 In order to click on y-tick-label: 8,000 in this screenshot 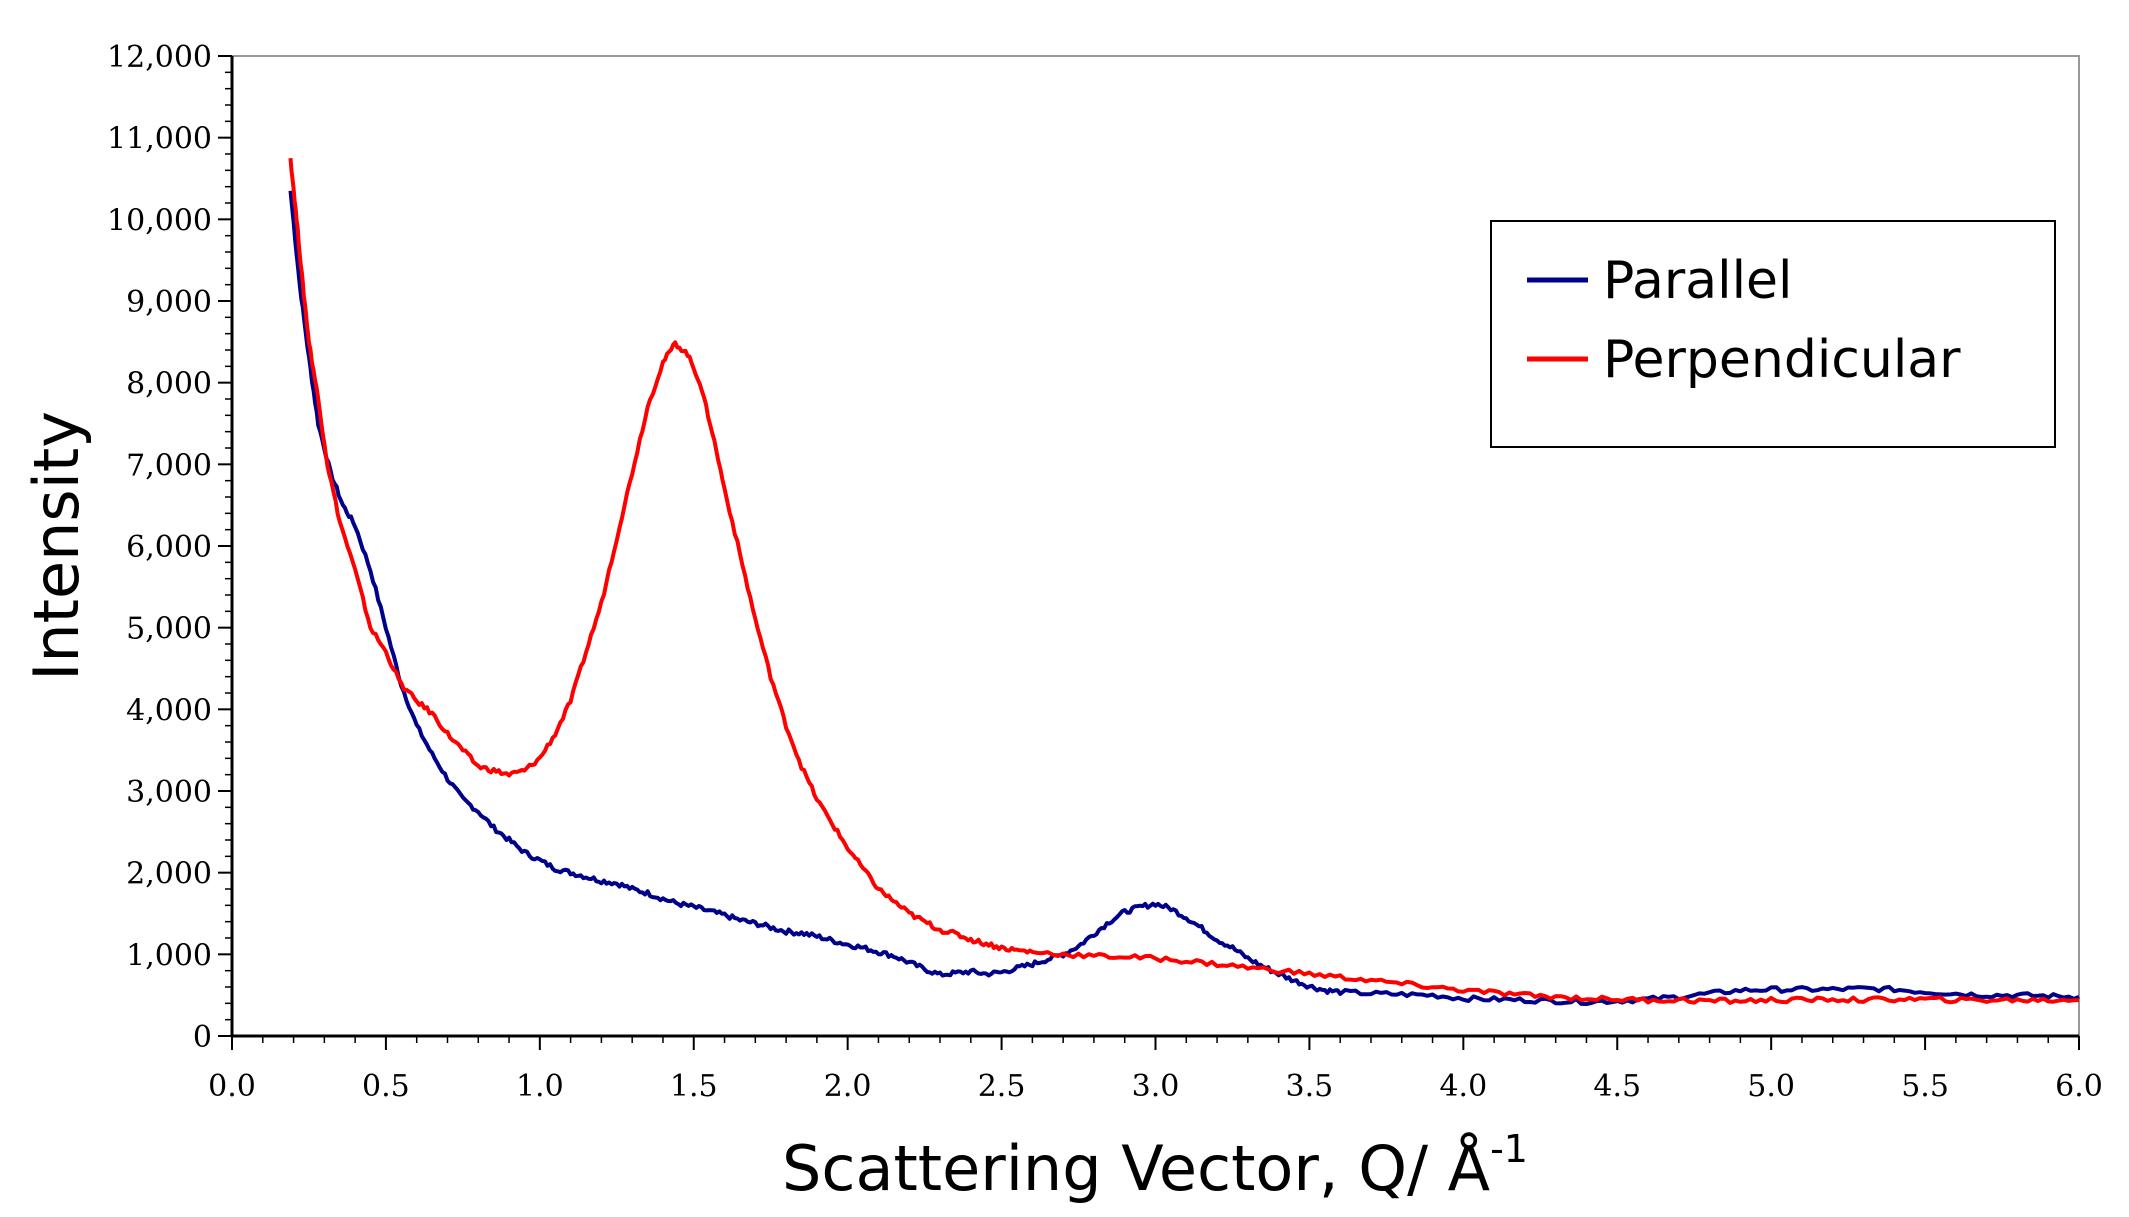, I will do `click(169, 384)`.